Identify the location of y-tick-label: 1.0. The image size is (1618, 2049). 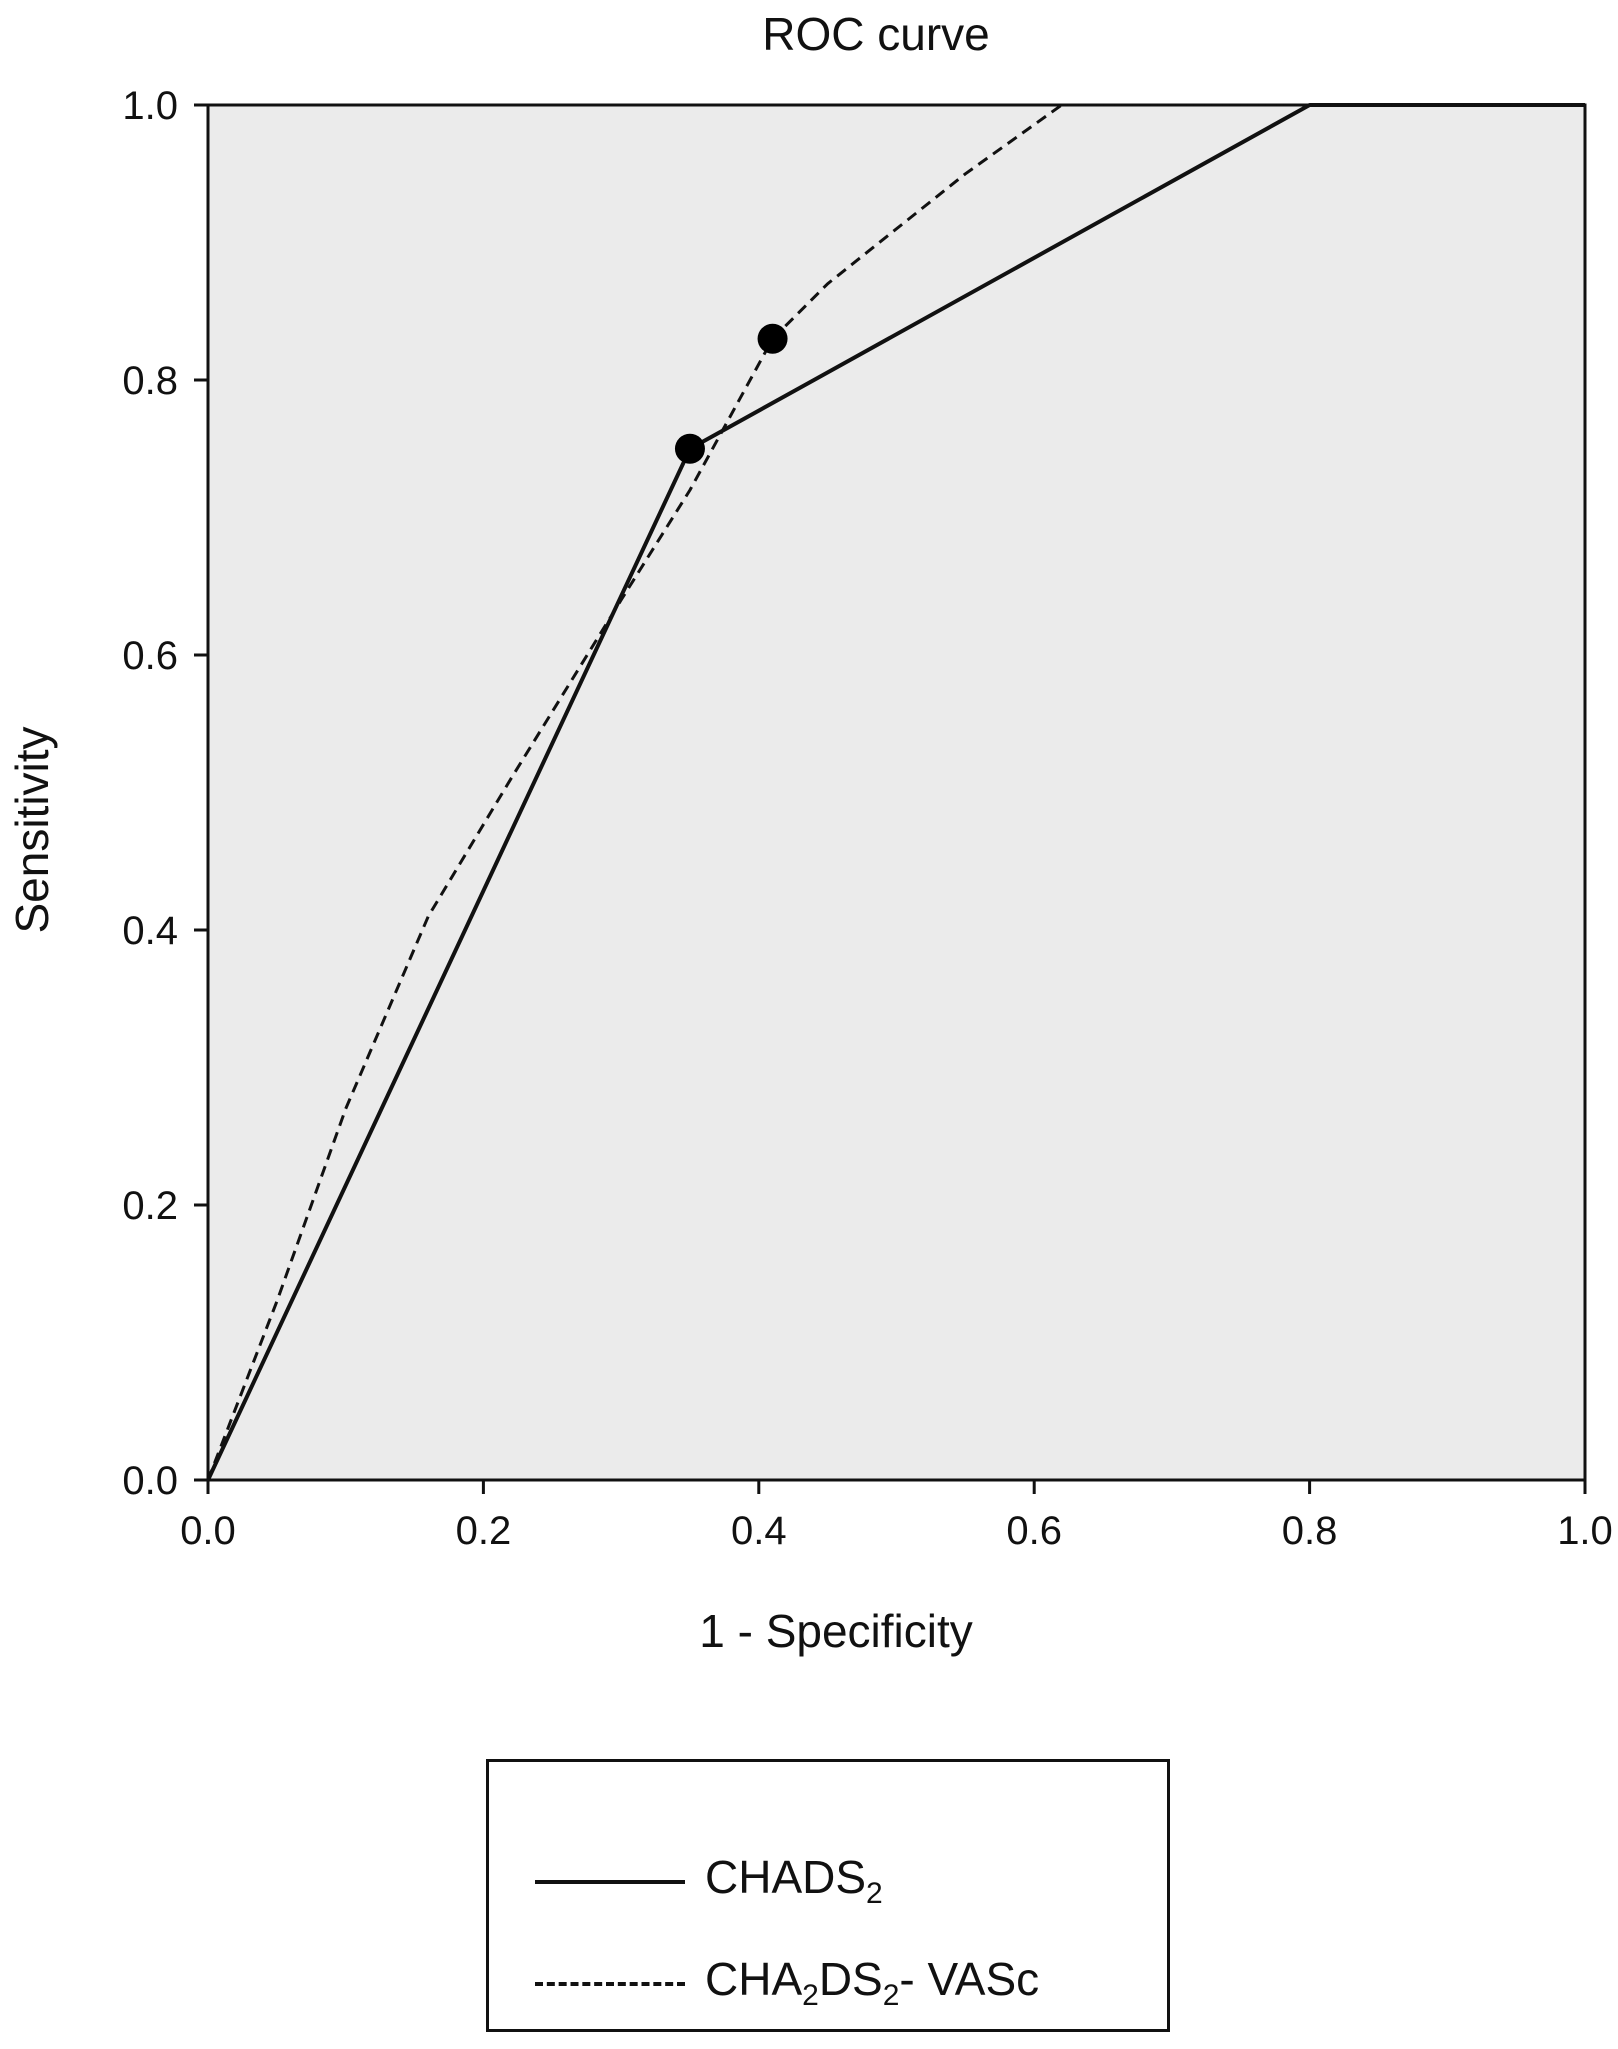
(150, 106).